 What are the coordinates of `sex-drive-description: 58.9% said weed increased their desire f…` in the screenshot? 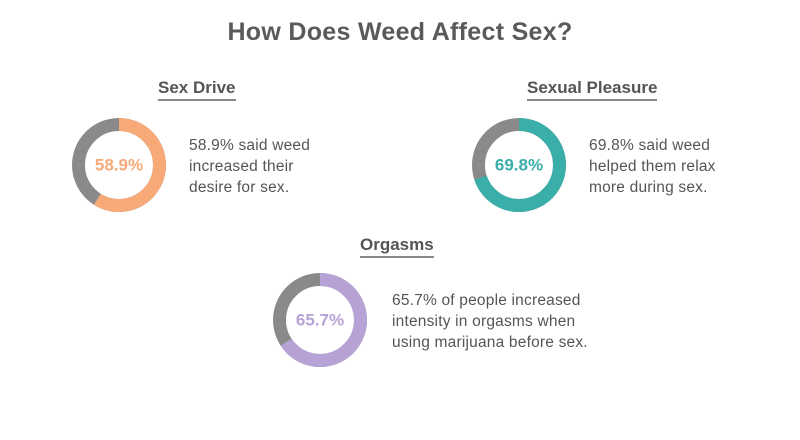 It's located at (250, 166).